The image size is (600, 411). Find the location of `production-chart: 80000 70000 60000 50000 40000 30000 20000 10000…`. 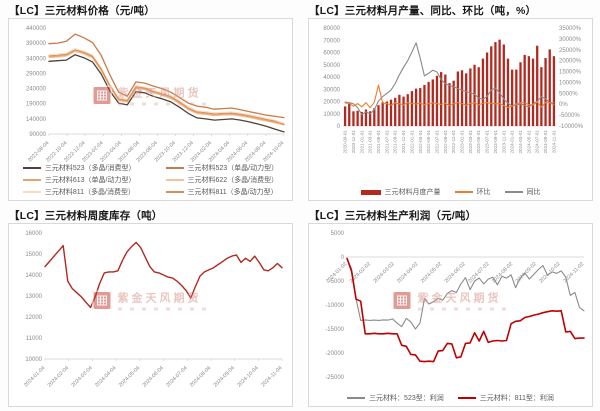

production-chart: 80000 70000 60000 50000 40000 30000 20000 10000… is located at coordinates (453, 90).